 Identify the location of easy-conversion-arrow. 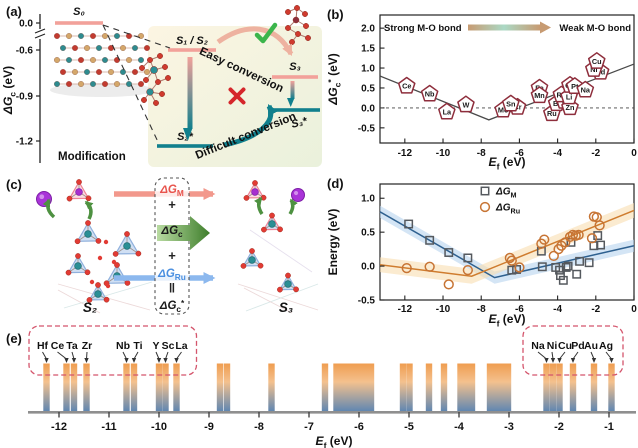
(255, 41).